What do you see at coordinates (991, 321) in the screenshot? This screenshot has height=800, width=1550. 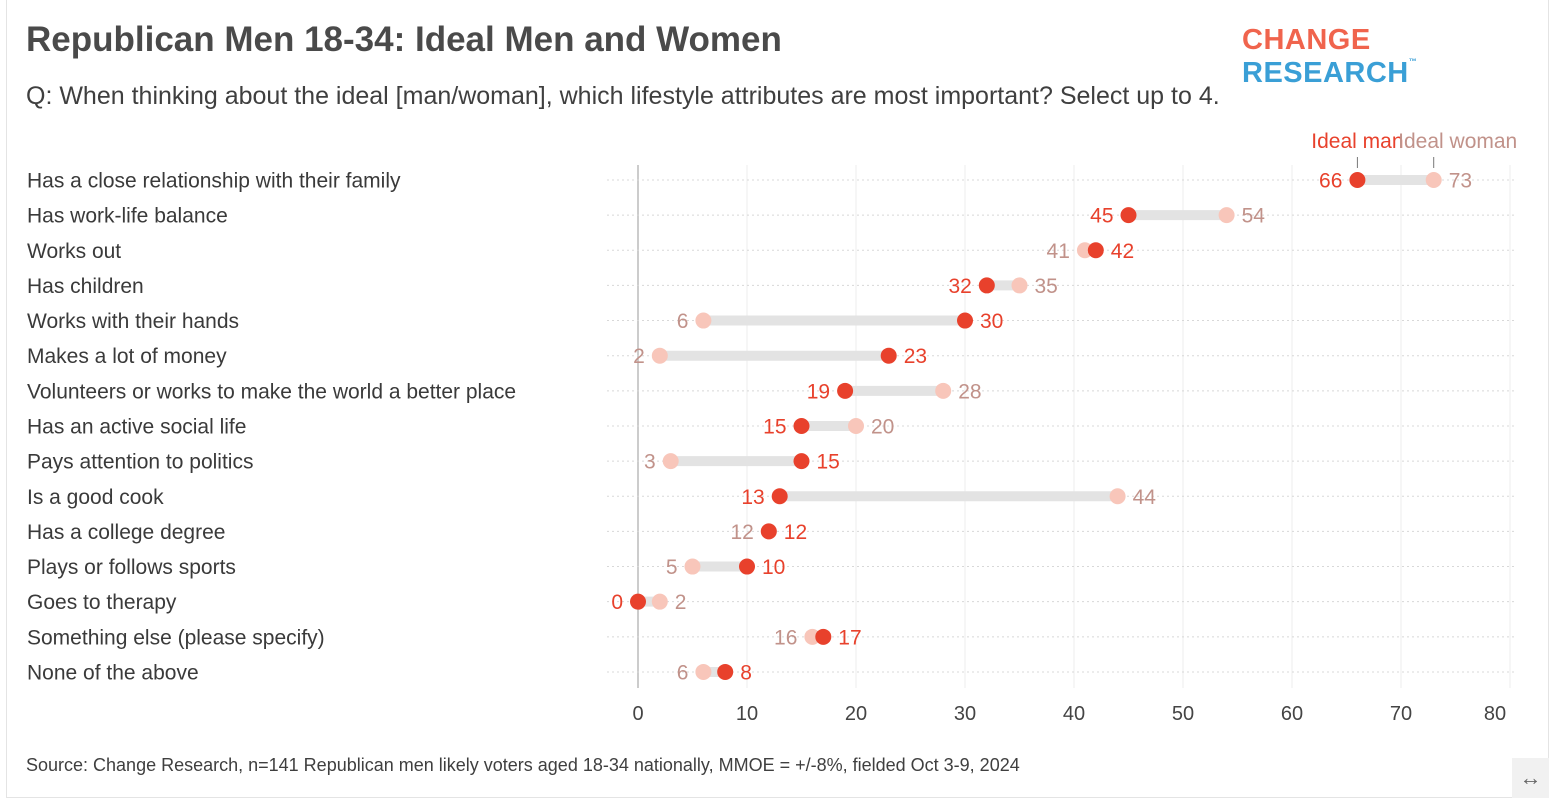 I see `ideal-man-value: 30` at bounding box center [991, 321].